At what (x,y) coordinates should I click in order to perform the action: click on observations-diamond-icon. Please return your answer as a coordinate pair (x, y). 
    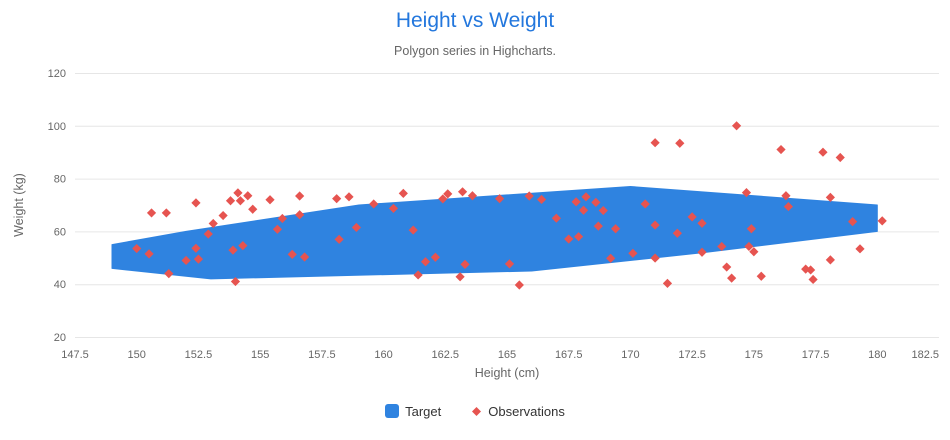
    Looking at the image, I should click on (477, 411).